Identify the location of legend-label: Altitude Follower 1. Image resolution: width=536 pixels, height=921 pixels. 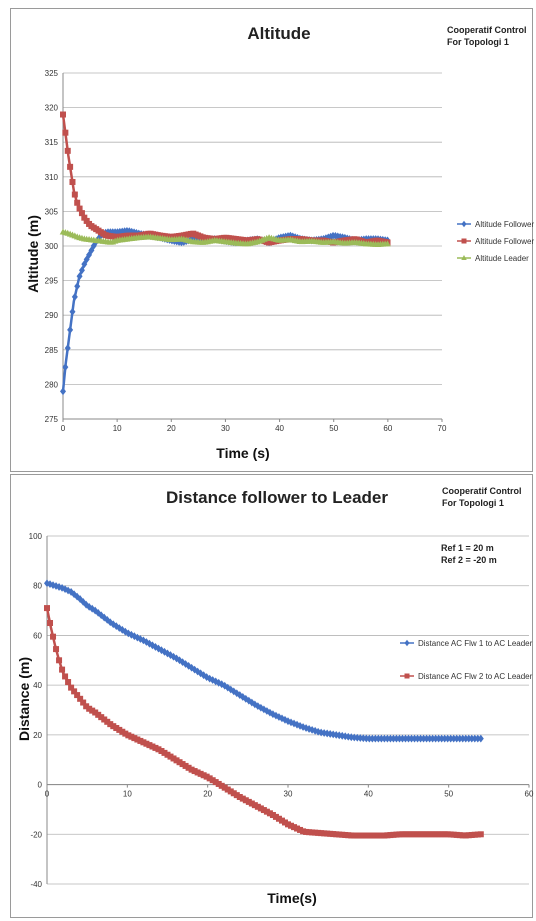
(505, 241).